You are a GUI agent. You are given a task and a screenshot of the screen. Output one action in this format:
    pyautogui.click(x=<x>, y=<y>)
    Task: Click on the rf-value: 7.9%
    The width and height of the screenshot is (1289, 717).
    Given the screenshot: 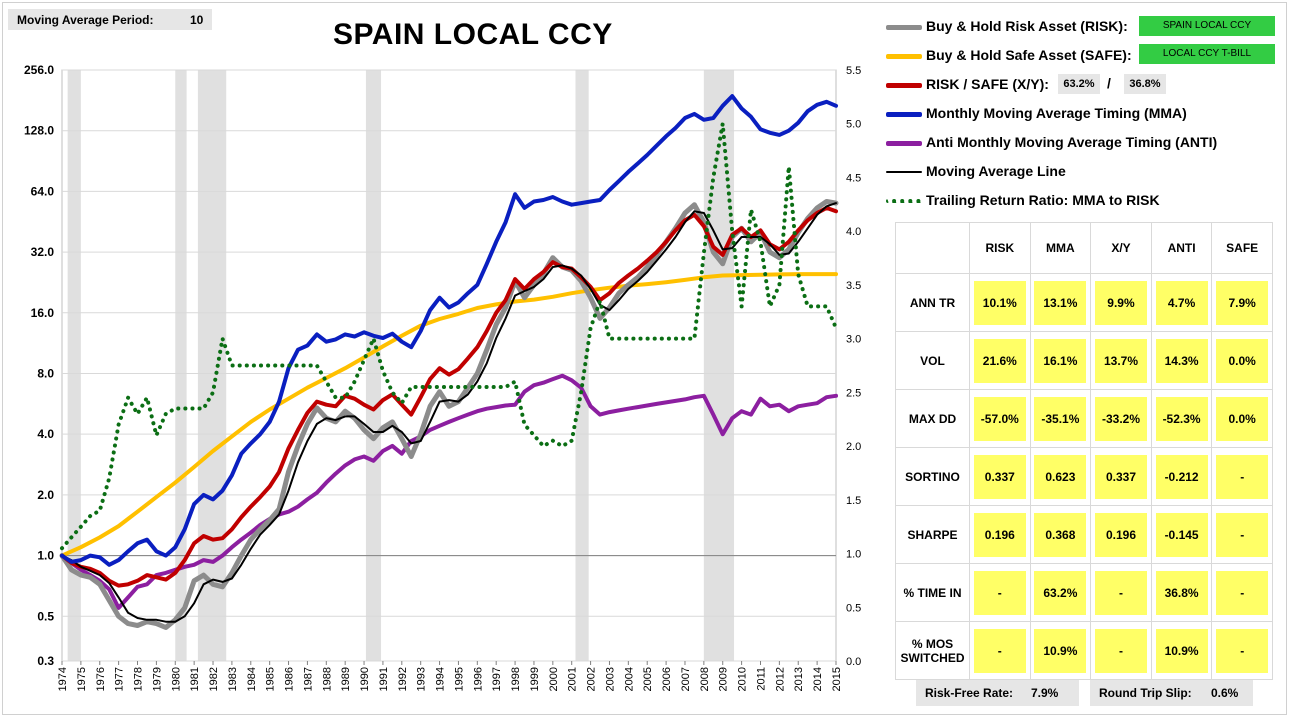 What is the action you would take?
    pyautogui.click(x=1045, y=693)
    